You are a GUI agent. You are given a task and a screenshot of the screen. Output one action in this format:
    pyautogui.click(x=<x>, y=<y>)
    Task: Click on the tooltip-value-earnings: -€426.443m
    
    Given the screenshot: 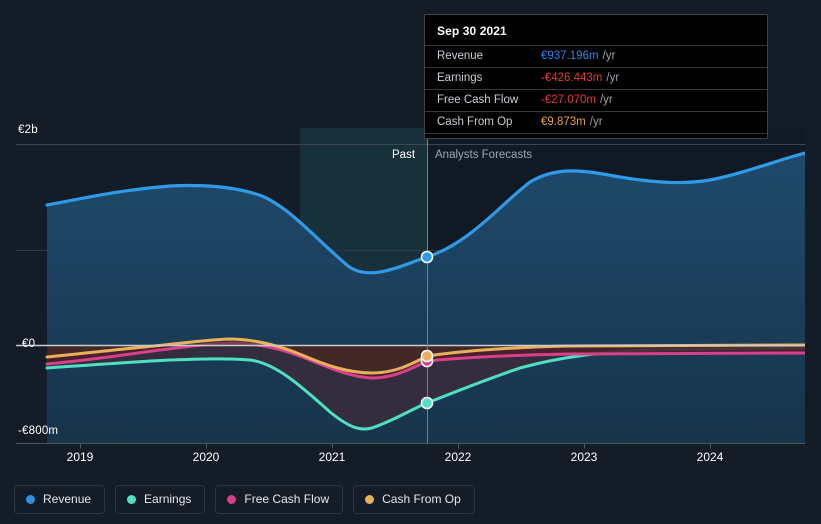 What is the action you would take?
    pyautogui.click(x=572, y=78)
    